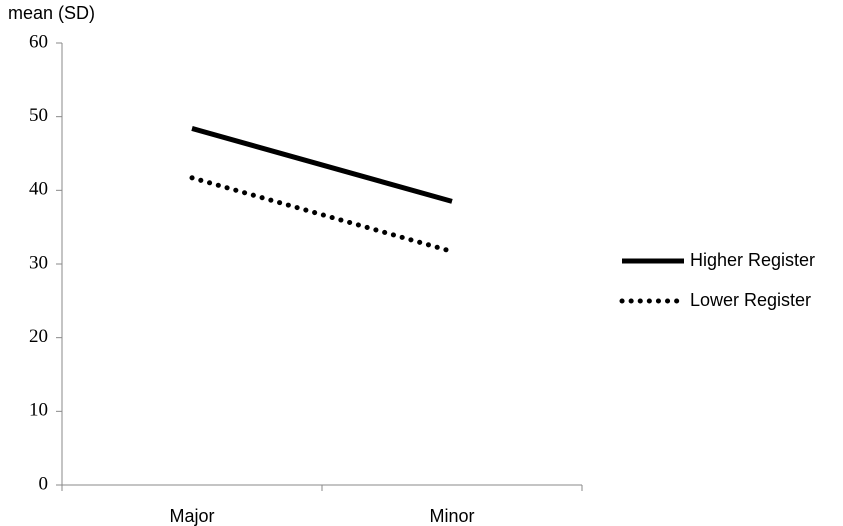  I want to click on legend-label: Lower Register, so click(750, 300).